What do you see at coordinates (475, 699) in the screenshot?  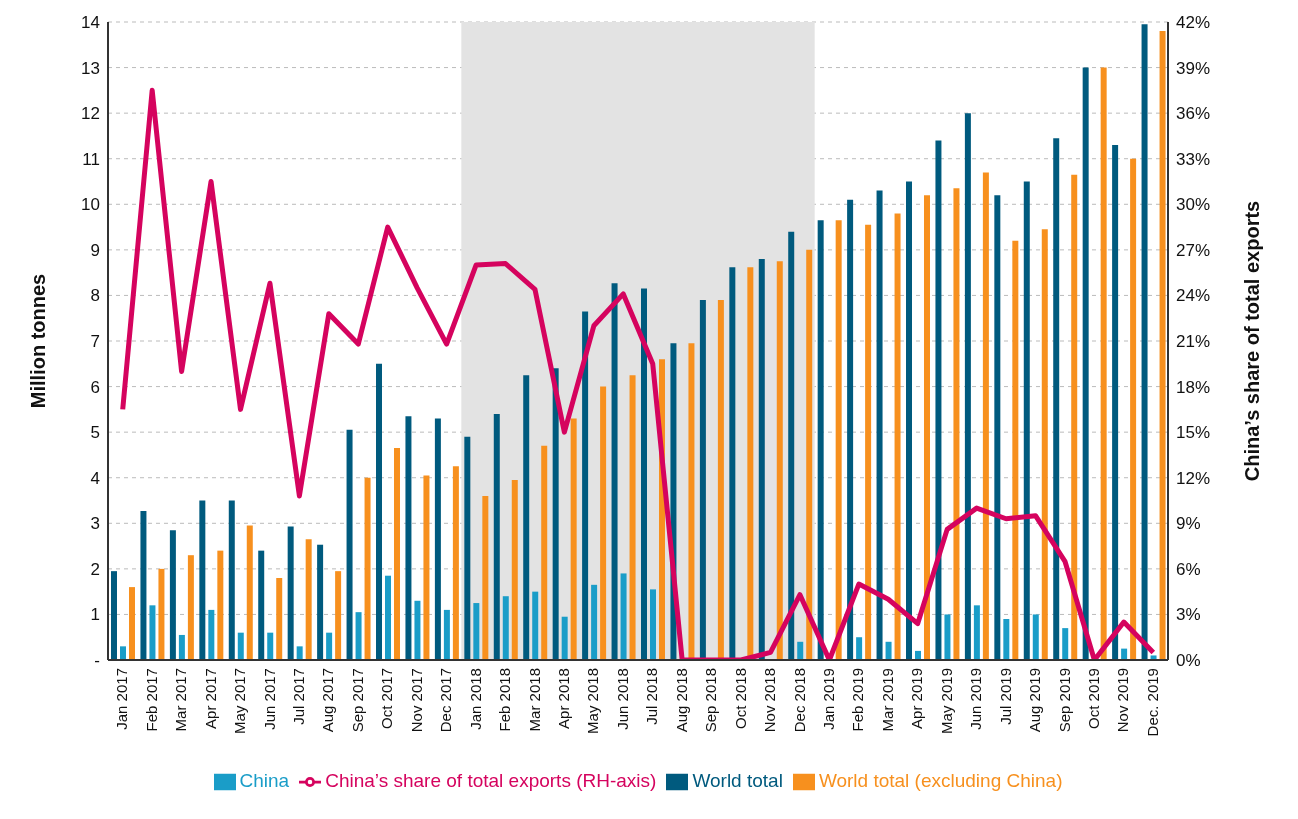 I see `x-tick-label: Jan 2018` at bounding box center [475, 699].